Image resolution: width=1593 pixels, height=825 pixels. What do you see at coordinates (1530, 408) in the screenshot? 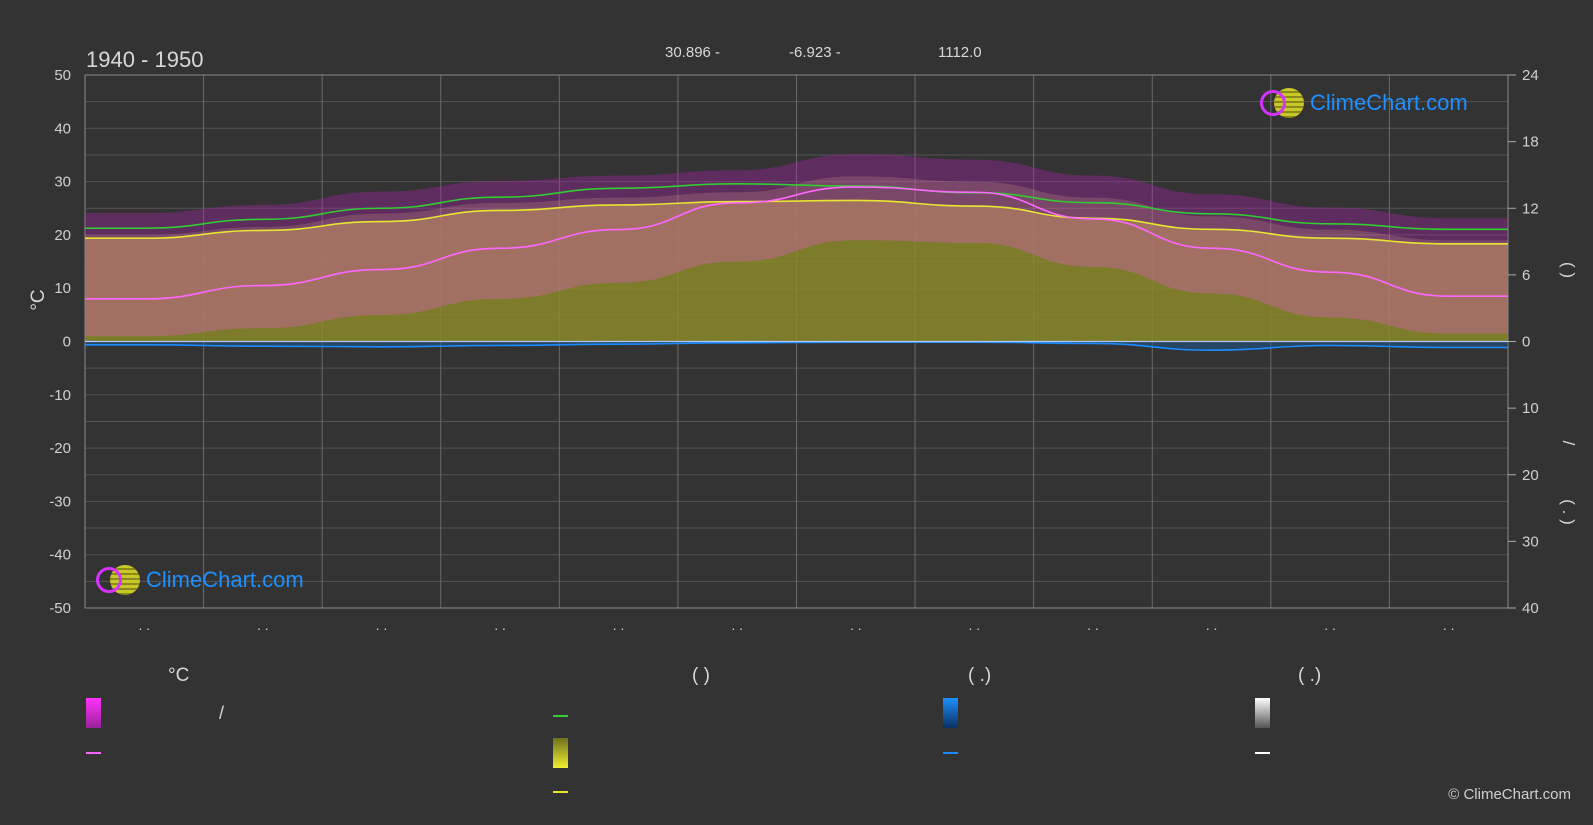
I see `right-tick-label: 10` at bounding box center [1530, 408].